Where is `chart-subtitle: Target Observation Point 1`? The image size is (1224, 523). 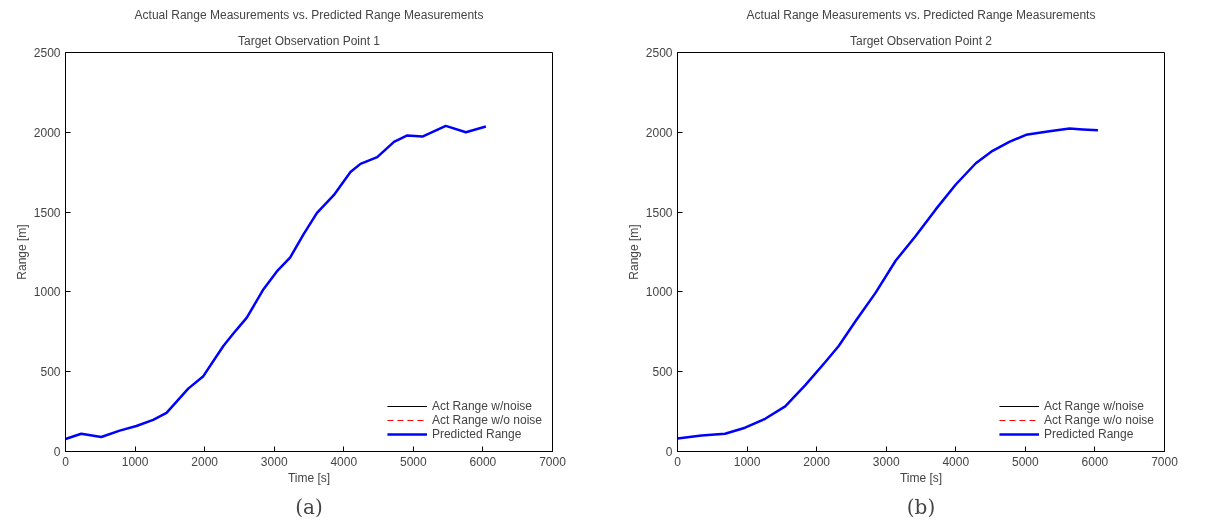 chart-subtitle: Target Observation Point 1 is located at coordinates (309, 40).